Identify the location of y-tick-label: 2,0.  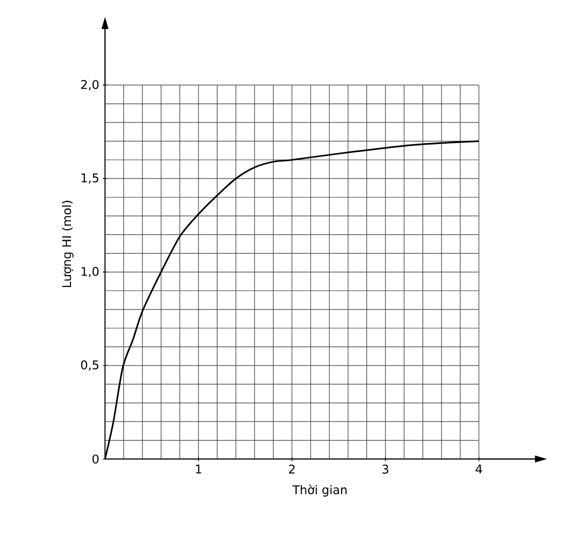
(90, 85).